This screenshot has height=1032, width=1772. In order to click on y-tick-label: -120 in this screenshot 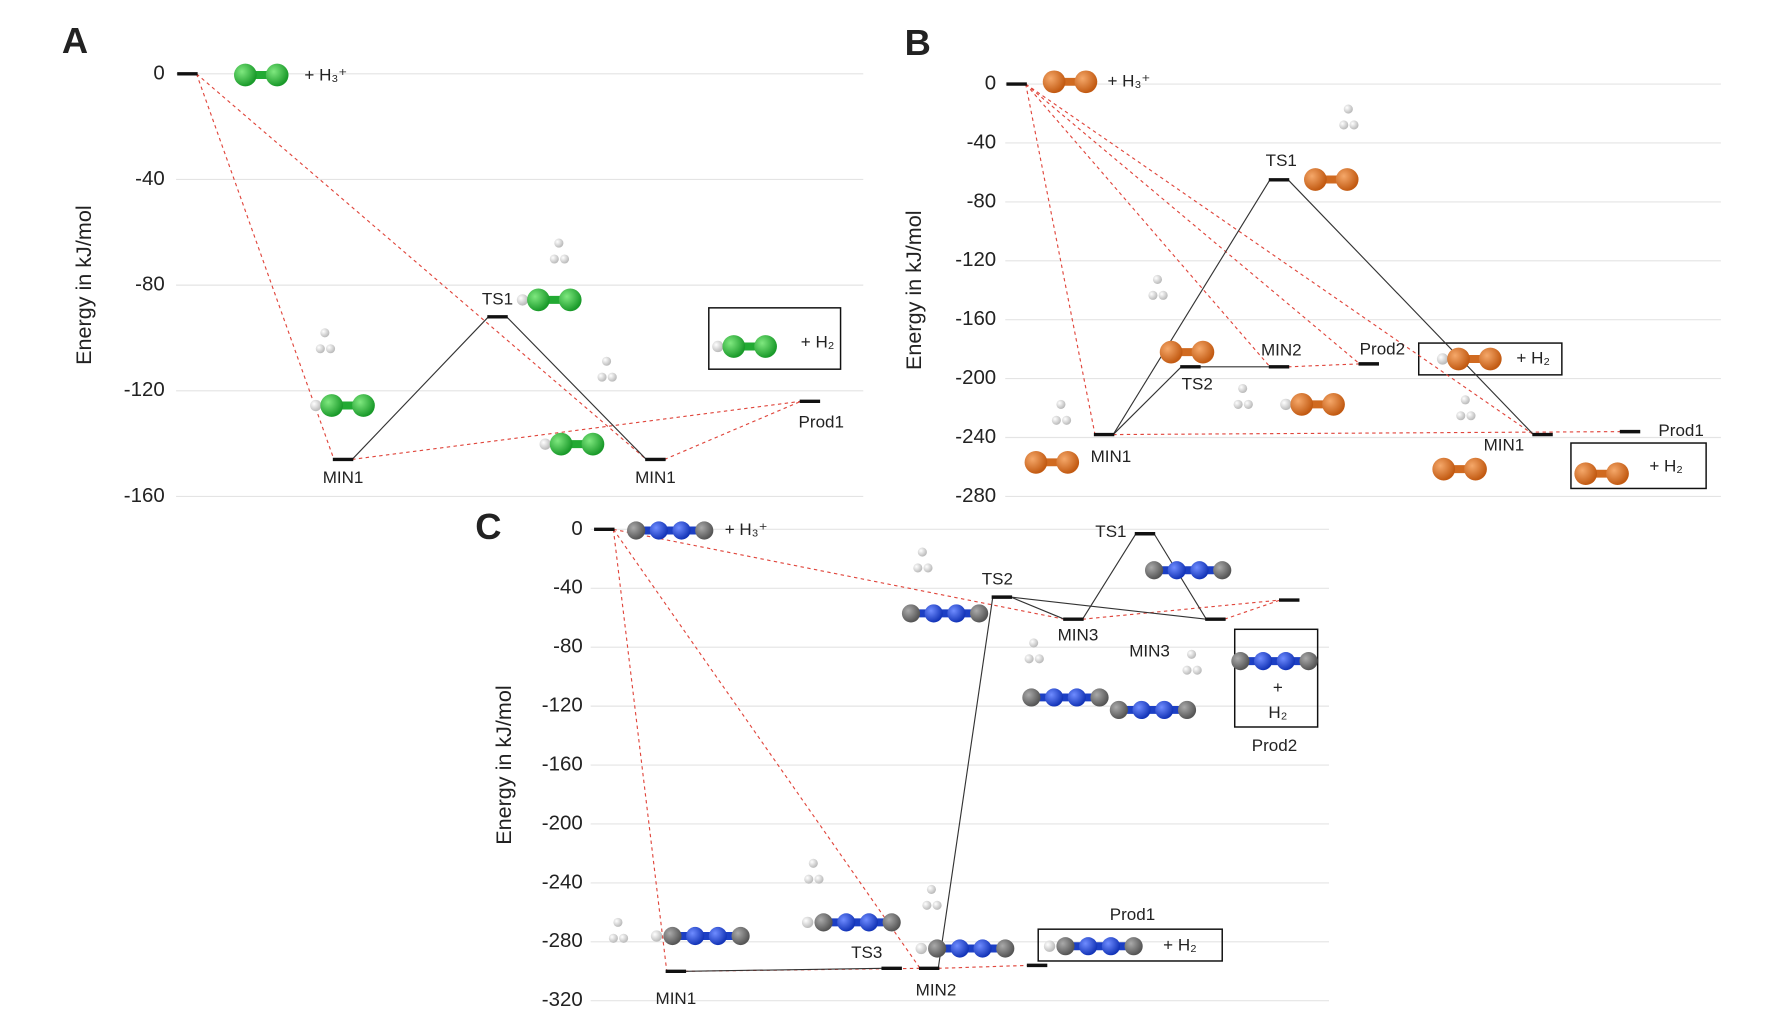, I will do `click(562, 705)`.